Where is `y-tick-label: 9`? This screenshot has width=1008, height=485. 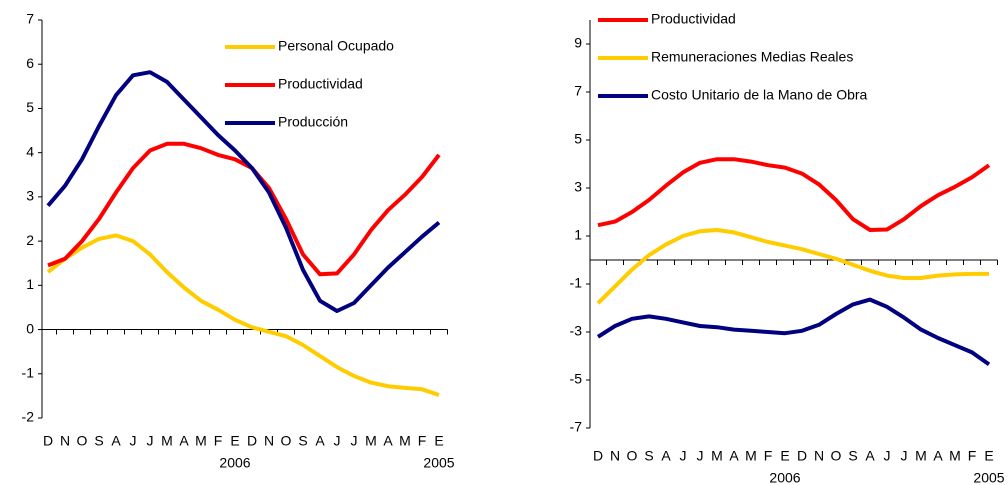
y-tick-label: 9 is located at coordinates (578, 43).